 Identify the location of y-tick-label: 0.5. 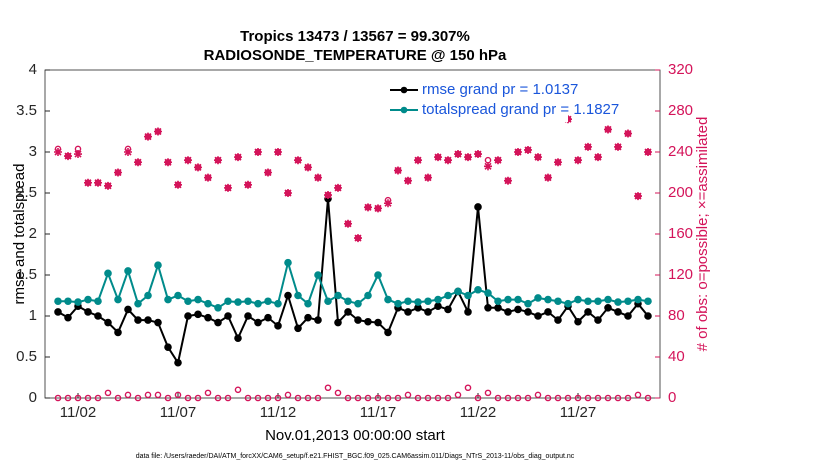
(26, 356).